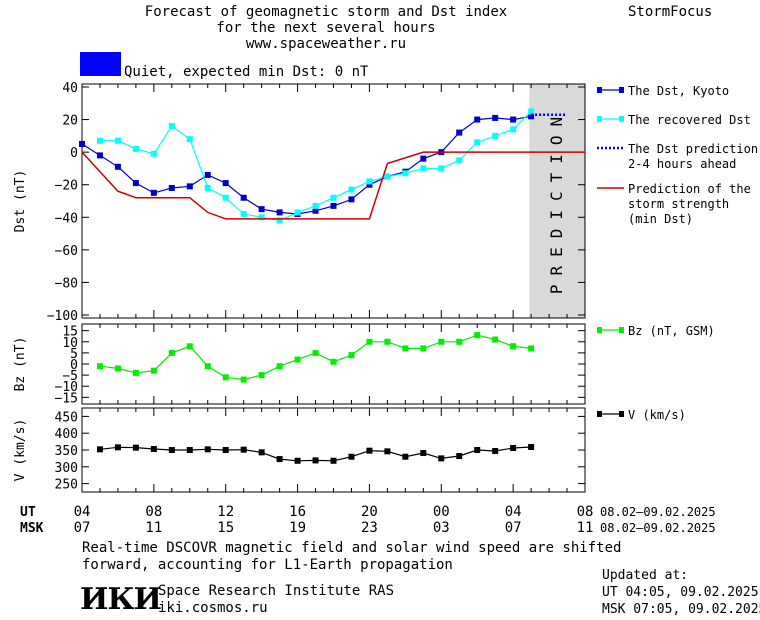 The image size is (760, 620). Describe the element at coordinates (326, 44) in the screenshot. I see `chart-title-line-3: www.spaceweather.ru` at that location.